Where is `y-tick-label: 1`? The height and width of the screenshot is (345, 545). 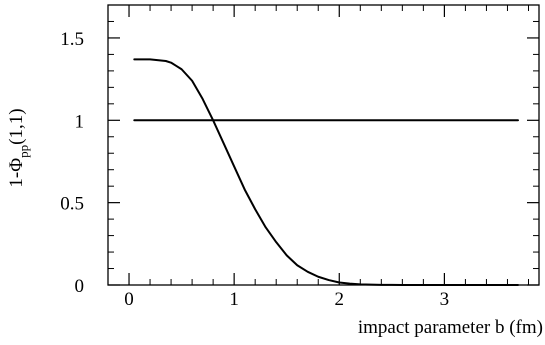 y-tick-label: 1 is located at coordinates (80, 121).